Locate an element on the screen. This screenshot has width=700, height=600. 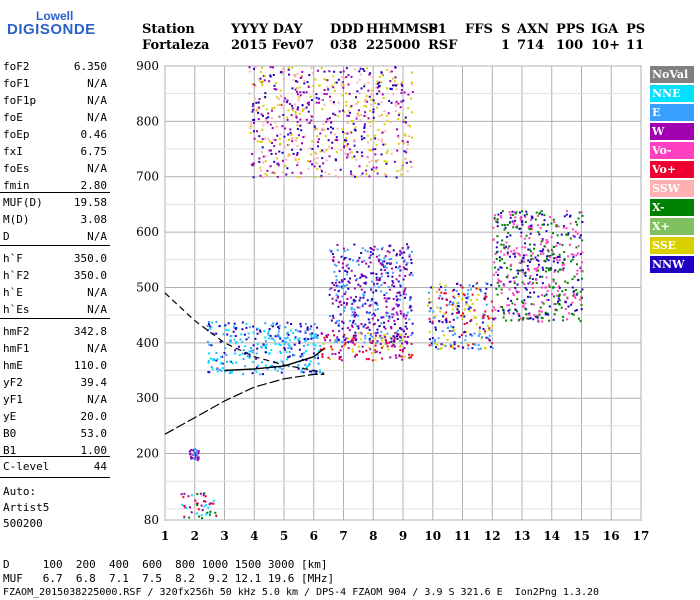
param-row: foF2 6.350 is located at coordinates (55, 66).